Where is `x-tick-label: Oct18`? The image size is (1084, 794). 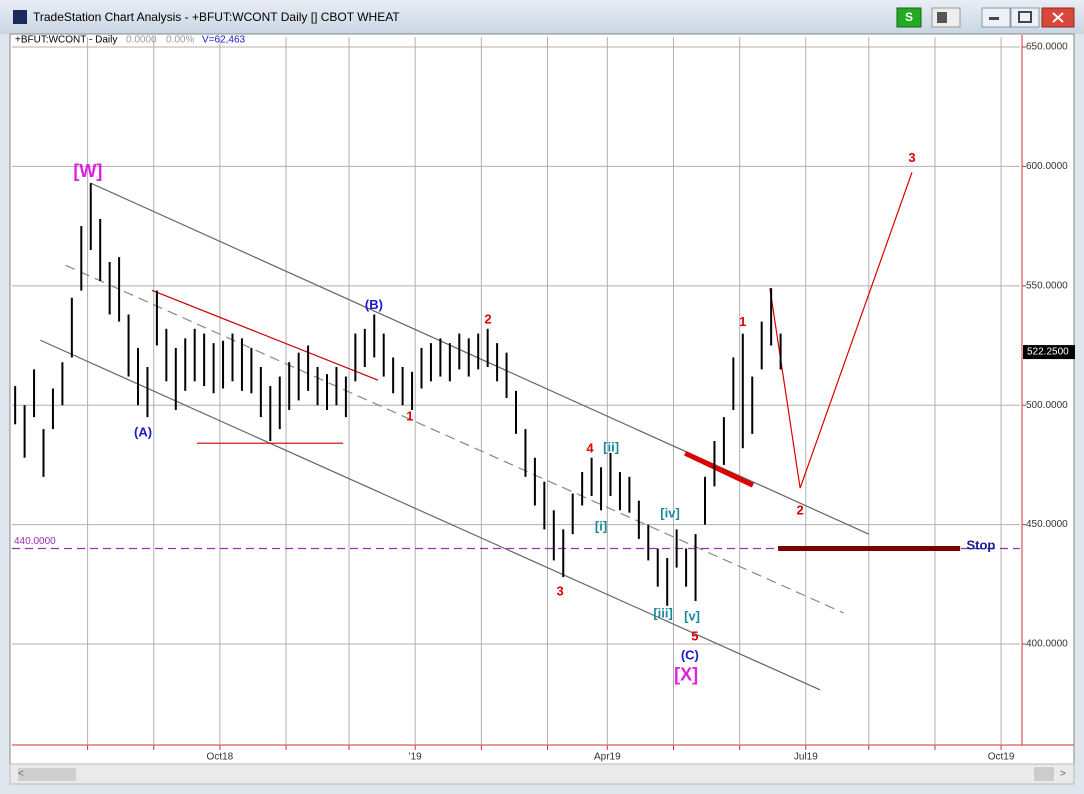 x-tick-label: Oct18 is located at coordinates (220, 757).